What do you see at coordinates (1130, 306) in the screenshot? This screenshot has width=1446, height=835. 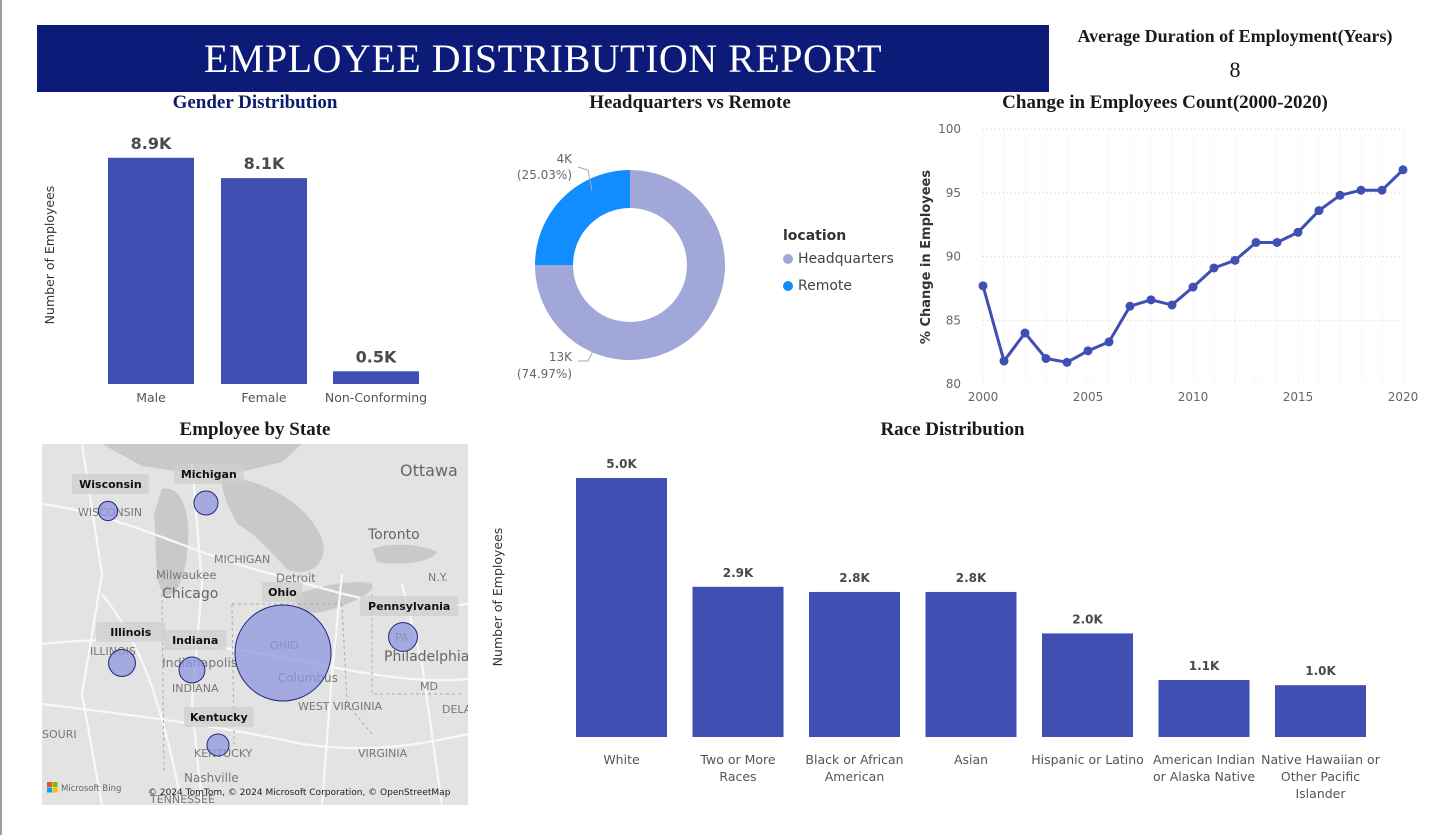 I see `change-point-2007` at bounding box center [1130, 306].